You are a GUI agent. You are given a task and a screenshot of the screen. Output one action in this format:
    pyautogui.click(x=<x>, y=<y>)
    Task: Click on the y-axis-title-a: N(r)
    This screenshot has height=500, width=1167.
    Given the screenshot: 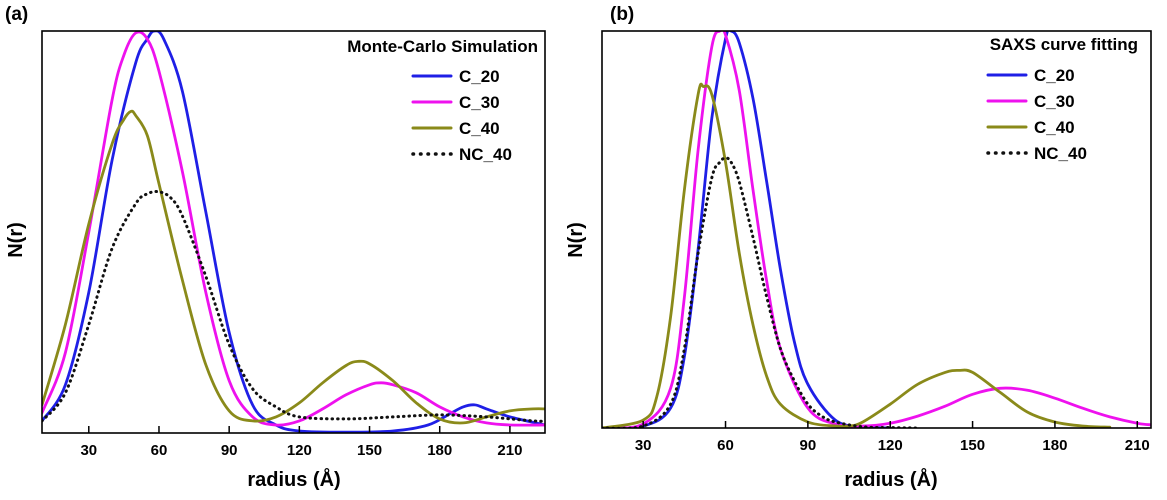 What is the action you would take?
    pyautogui.click(x=16, y=240)
    